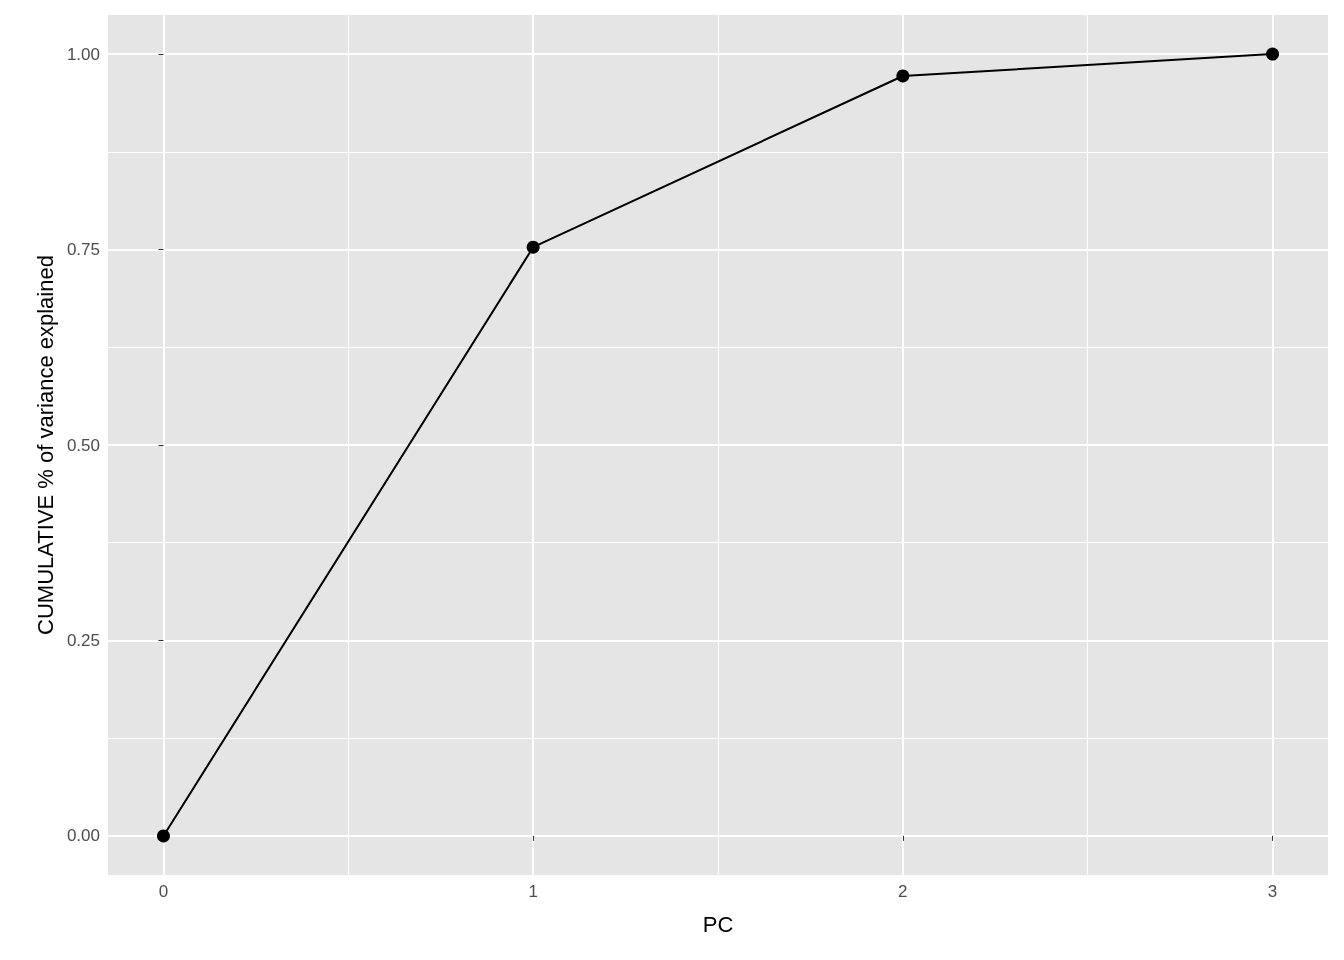 This screenshot has width=1344, height=960. What do you see at coordinates (83, 54) in the screenshot?
I see `y-tick-label: 1.00` at bounding box center [83, 54].